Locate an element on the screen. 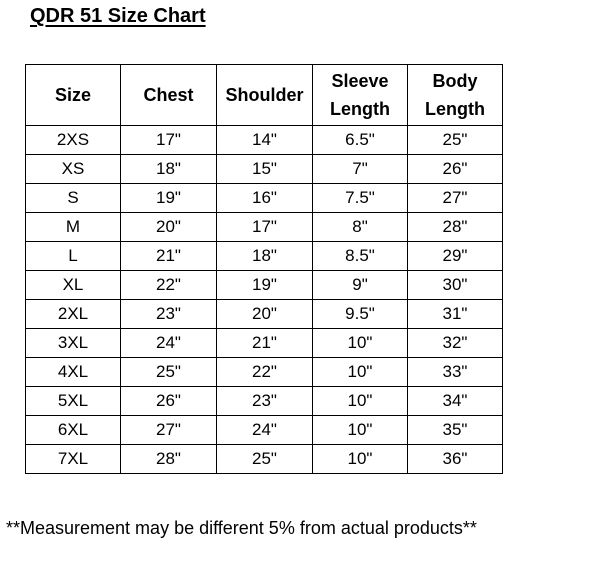 The width and height of the screenshot is (600, 575). cell-size: 2XS is located at coordinates (73, 140).